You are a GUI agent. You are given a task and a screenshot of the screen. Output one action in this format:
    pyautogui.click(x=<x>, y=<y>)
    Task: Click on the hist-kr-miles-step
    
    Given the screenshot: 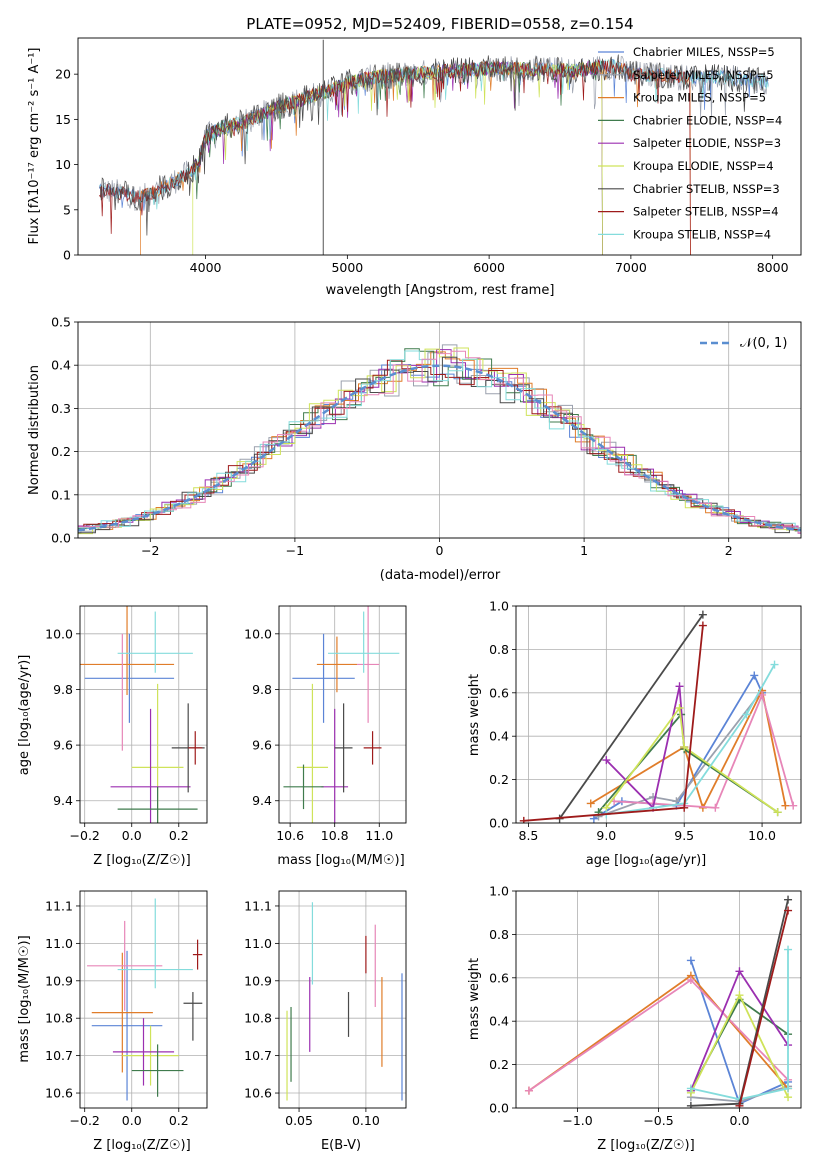 What is the action you would take?
    pyautogui.click(x=439, y=441)
    